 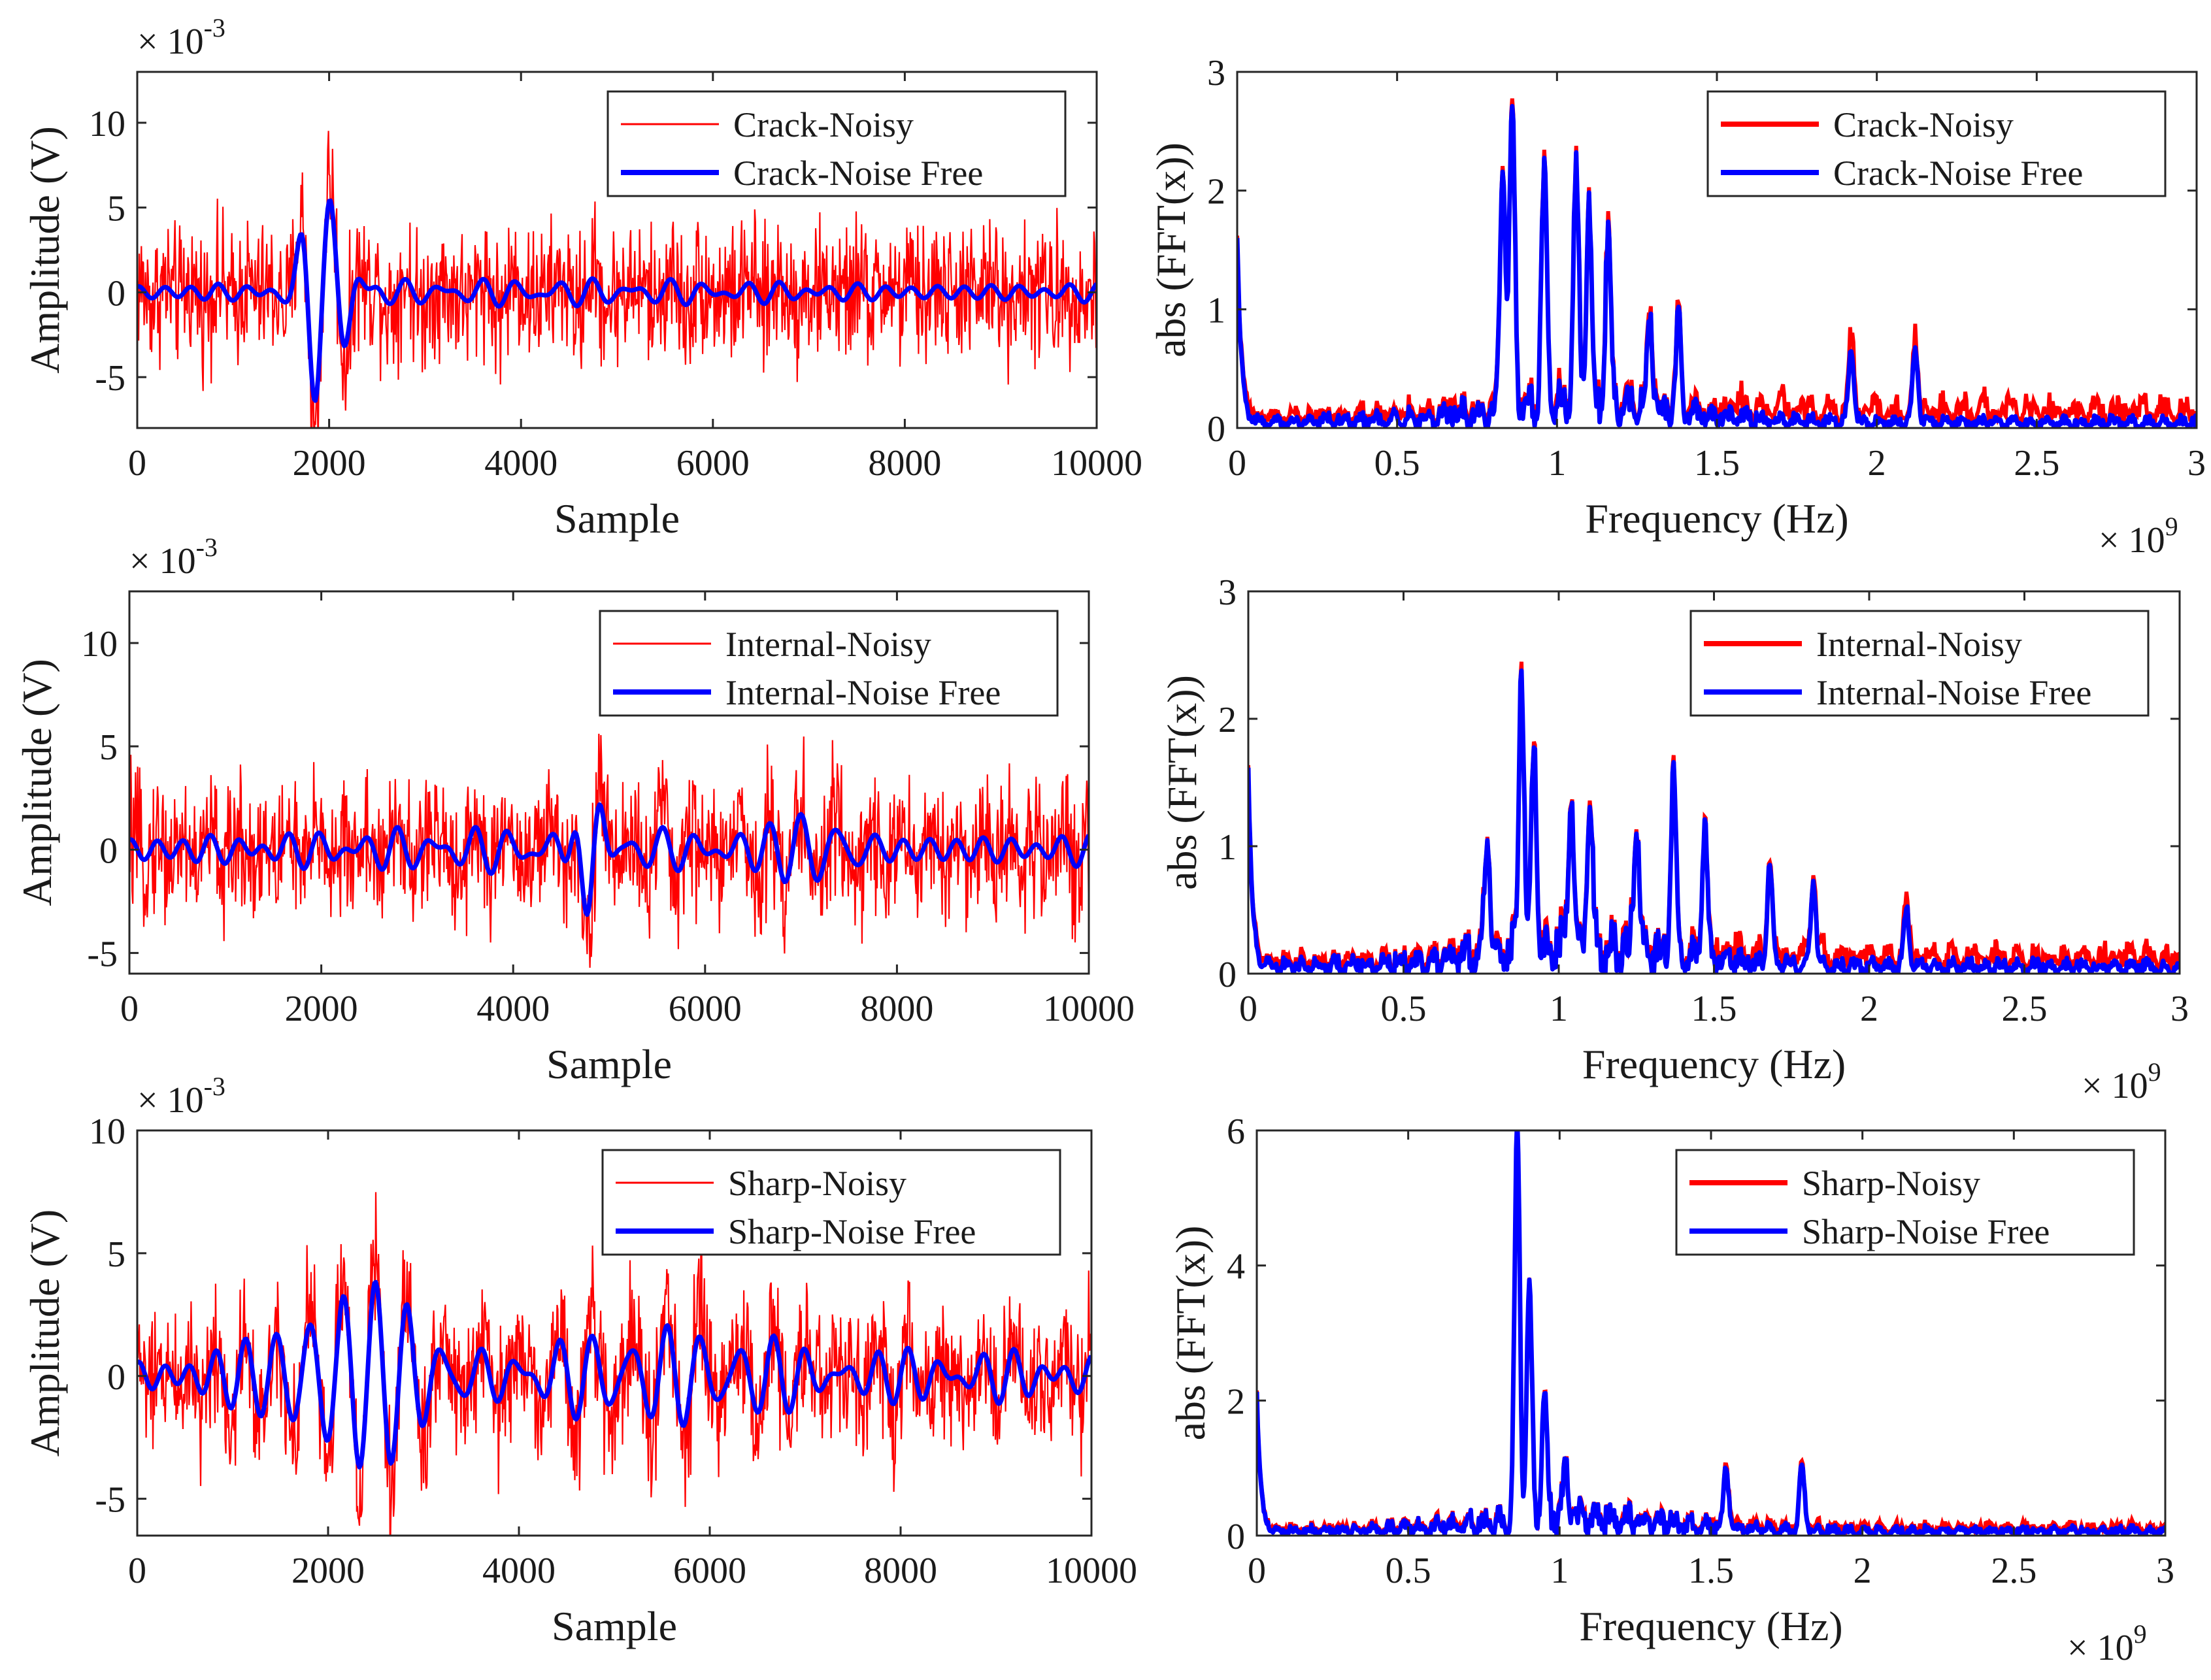 I want to click on sharp-time-ytick-label: -5, so click(x=110, y=1500).